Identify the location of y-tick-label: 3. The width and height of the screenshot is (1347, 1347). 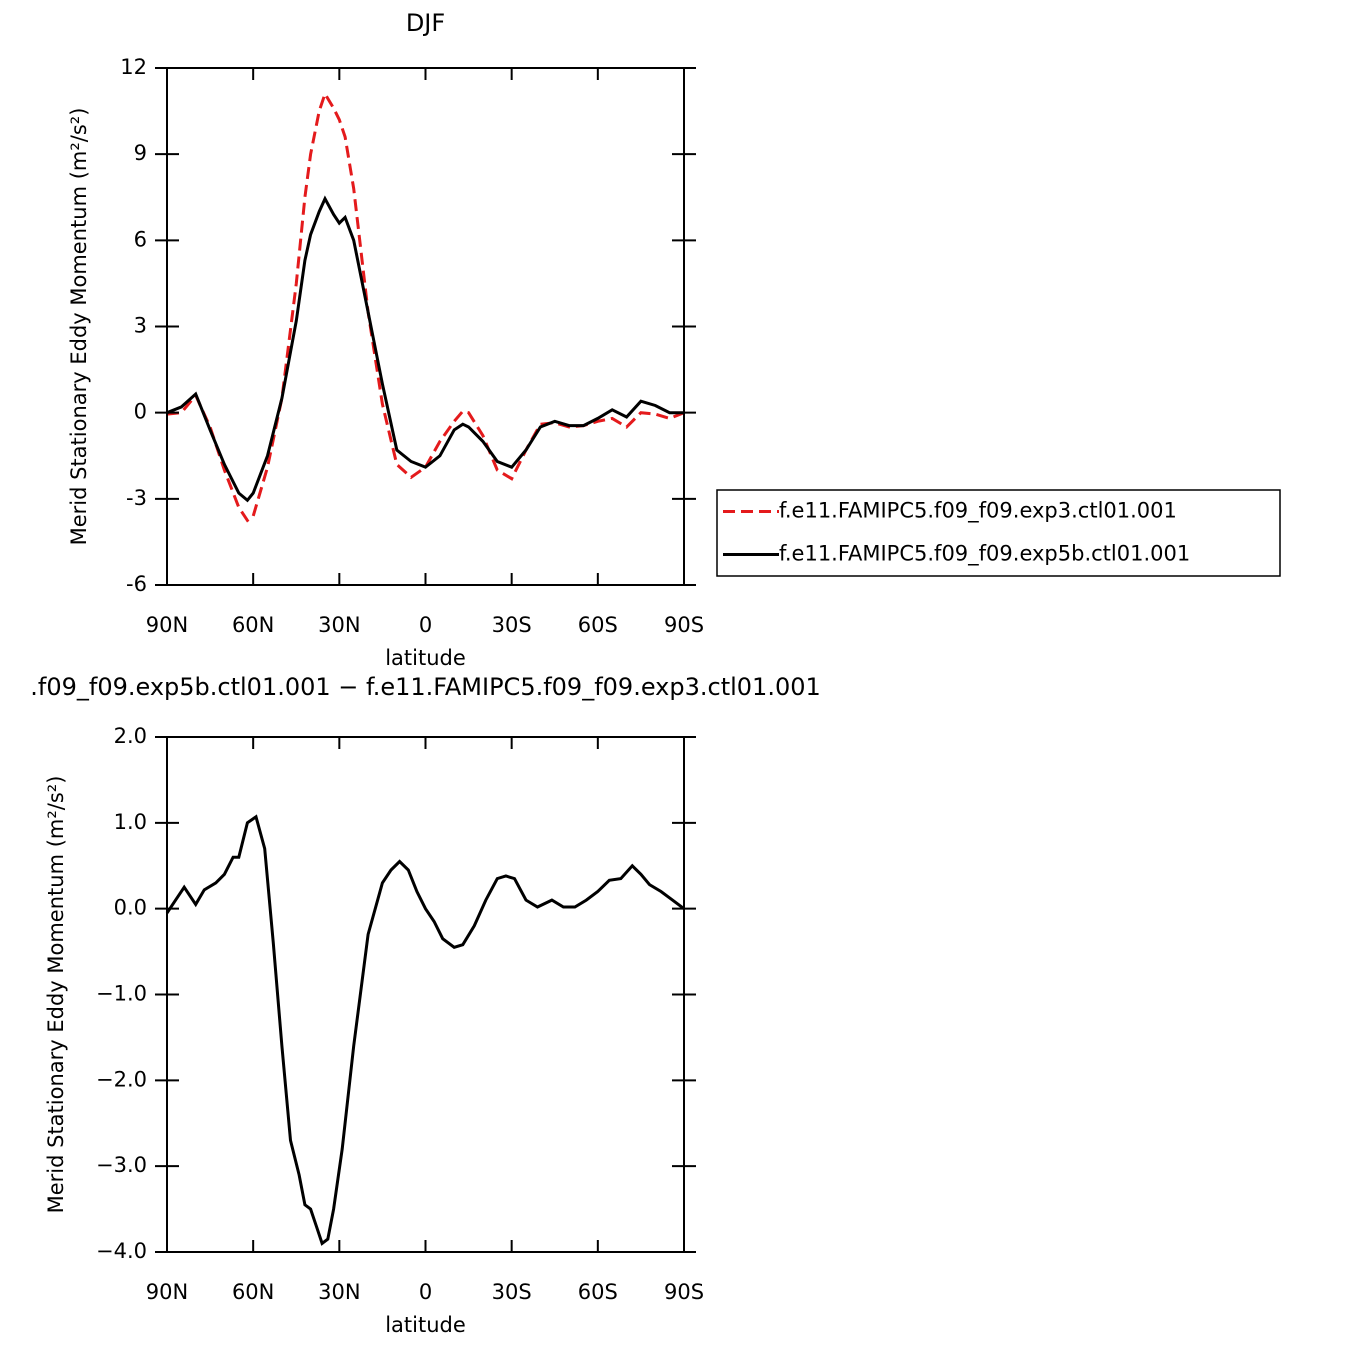
(140, 326).